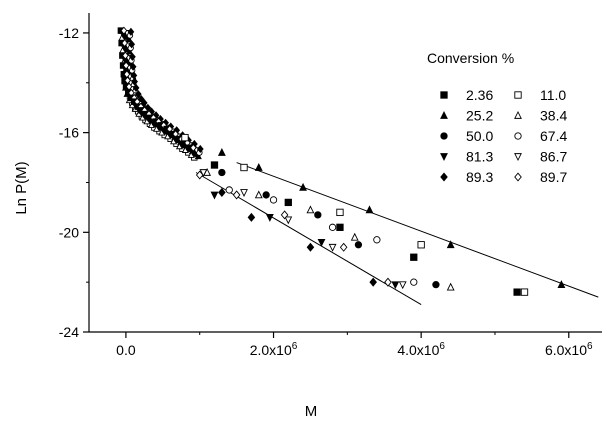 This screenshot has height=423, width=613. Describe the element at coordinates (569, 349) in the screenshot. I see `x-tick-label: 6.0x106` at that location.